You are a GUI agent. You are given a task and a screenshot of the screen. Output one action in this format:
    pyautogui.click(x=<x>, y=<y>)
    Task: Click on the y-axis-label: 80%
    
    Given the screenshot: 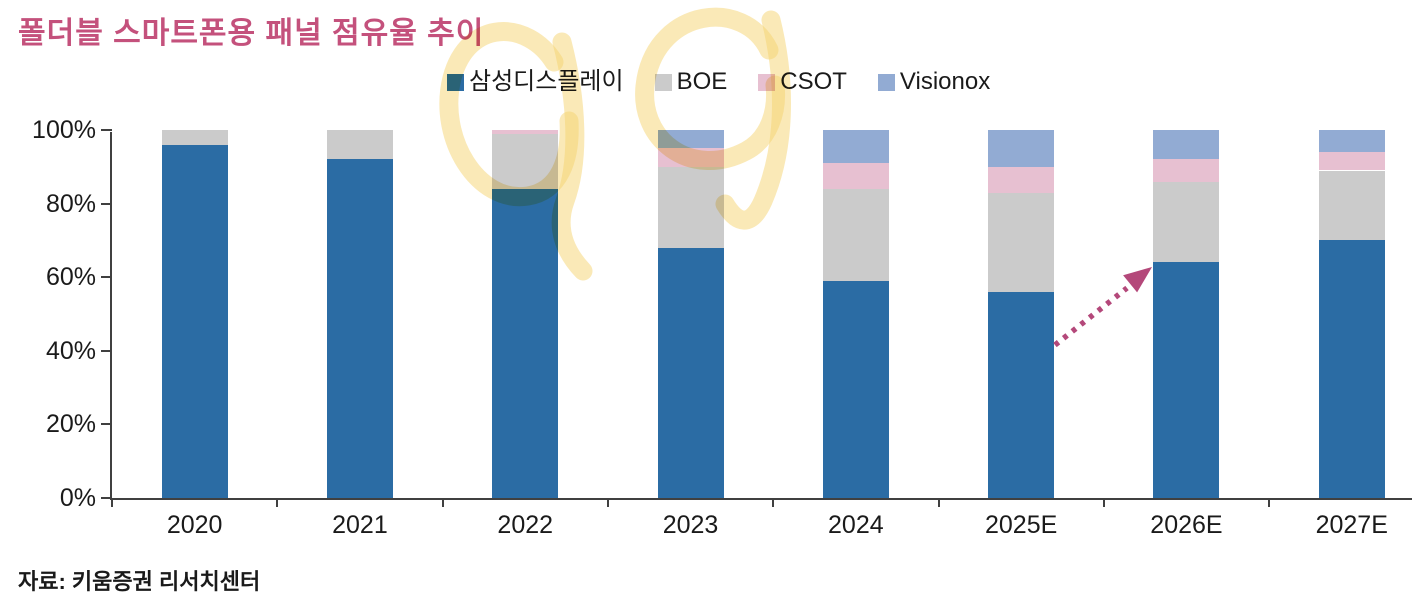 What is the action you would take?
    pyautogui.click(x=70, y=203)
    